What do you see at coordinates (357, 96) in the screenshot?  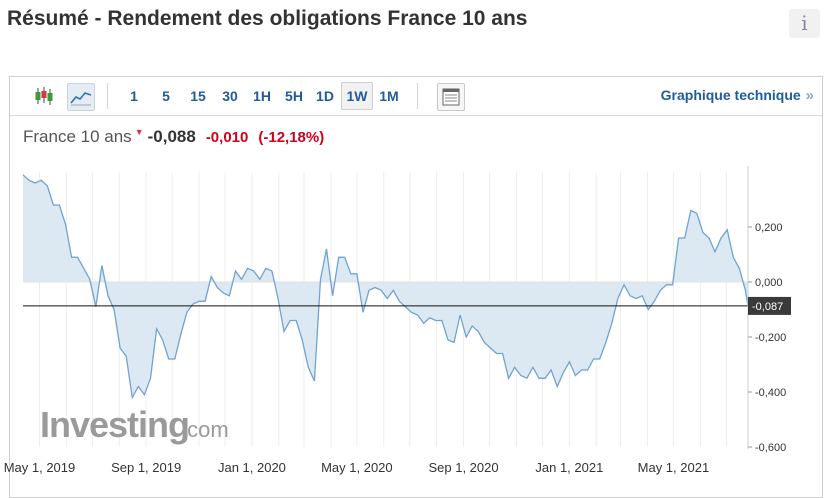 I see `interval-1w: 1W` at bounding box center [357, 96].